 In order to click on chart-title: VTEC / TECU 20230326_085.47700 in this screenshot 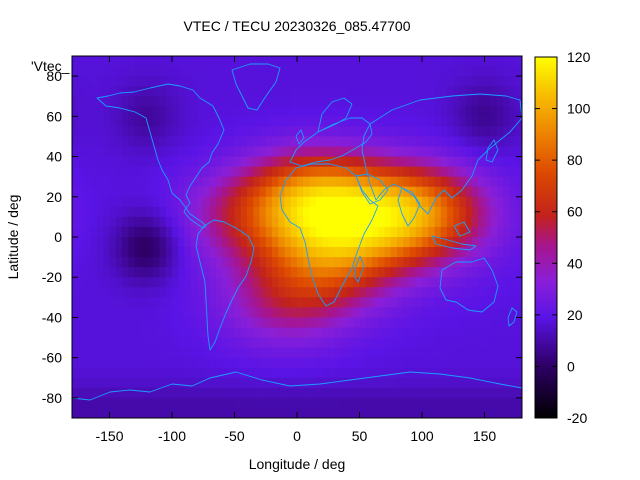, I will do `click(296, 26)`.